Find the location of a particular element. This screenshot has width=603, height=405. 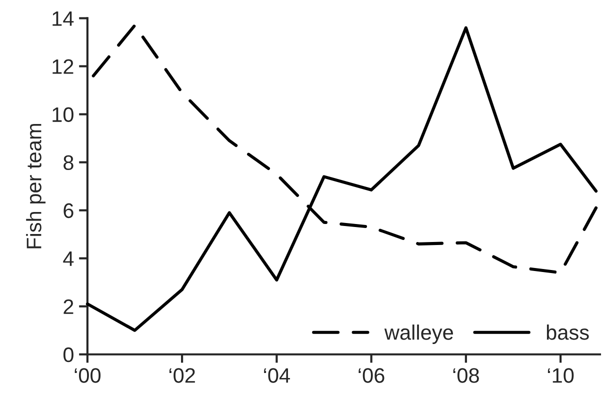

x-tick-label: ‘04 is located at coordinates (277, 375).